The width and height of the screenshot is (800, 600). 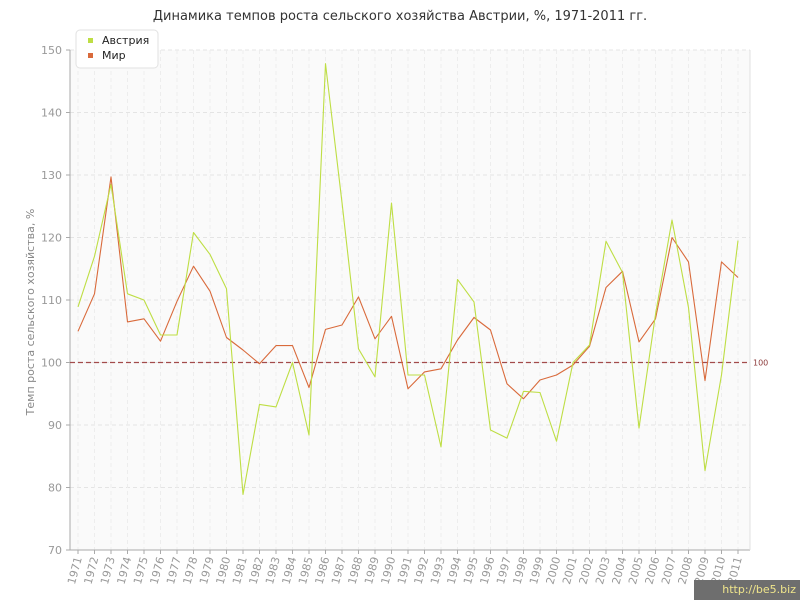 I want to click on reference-line-group: 100, so click(x=419, y=363).